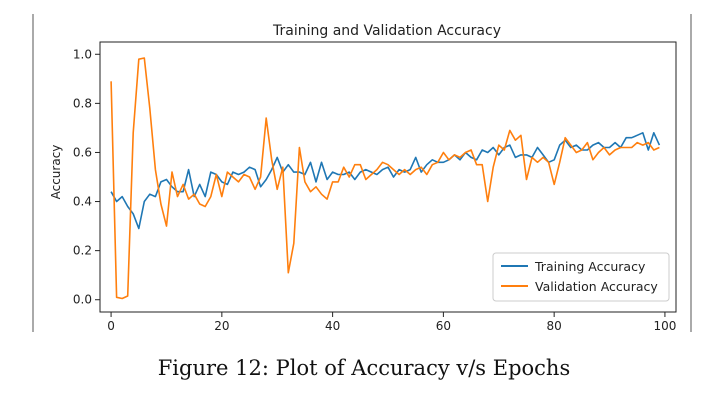 The width and height of the screenshot is (728, 412). Describe the element at coordinates (82, 251) in the screenshot. I see `y-tick-label: 0.2` at that location.